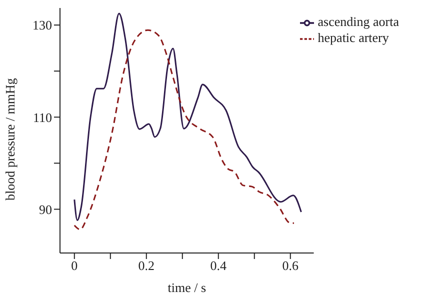 Image resolution: width=429 pixels, height=294 pixels. I want to click on y-tick-label: 130, so click(42, 25).